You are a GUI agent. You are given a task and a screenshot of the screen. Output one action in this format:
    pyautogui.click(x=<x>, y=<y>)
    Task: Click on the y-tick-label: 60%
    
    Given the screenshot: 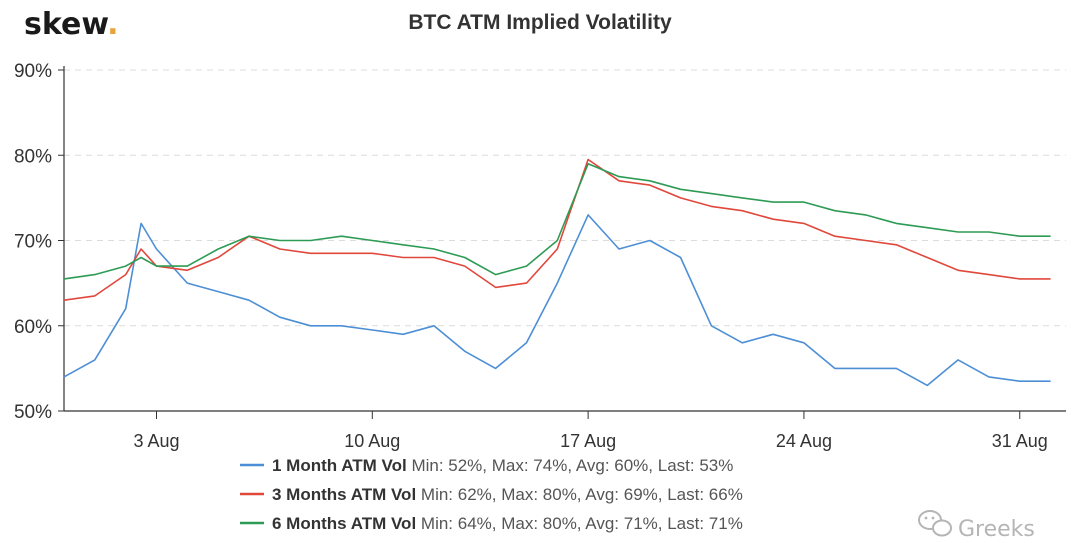 What is the action you would take?
    pyautogui.click(x=33, y=327)
    